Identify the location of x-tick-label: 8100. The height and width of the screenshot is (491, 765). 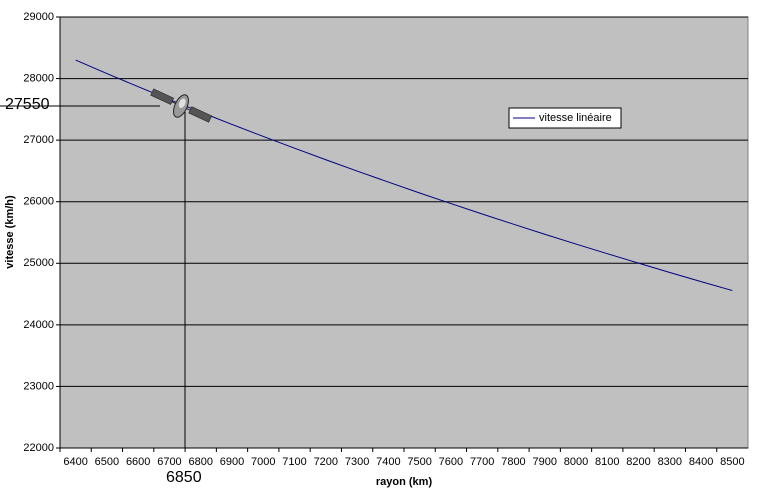
(607, 462).